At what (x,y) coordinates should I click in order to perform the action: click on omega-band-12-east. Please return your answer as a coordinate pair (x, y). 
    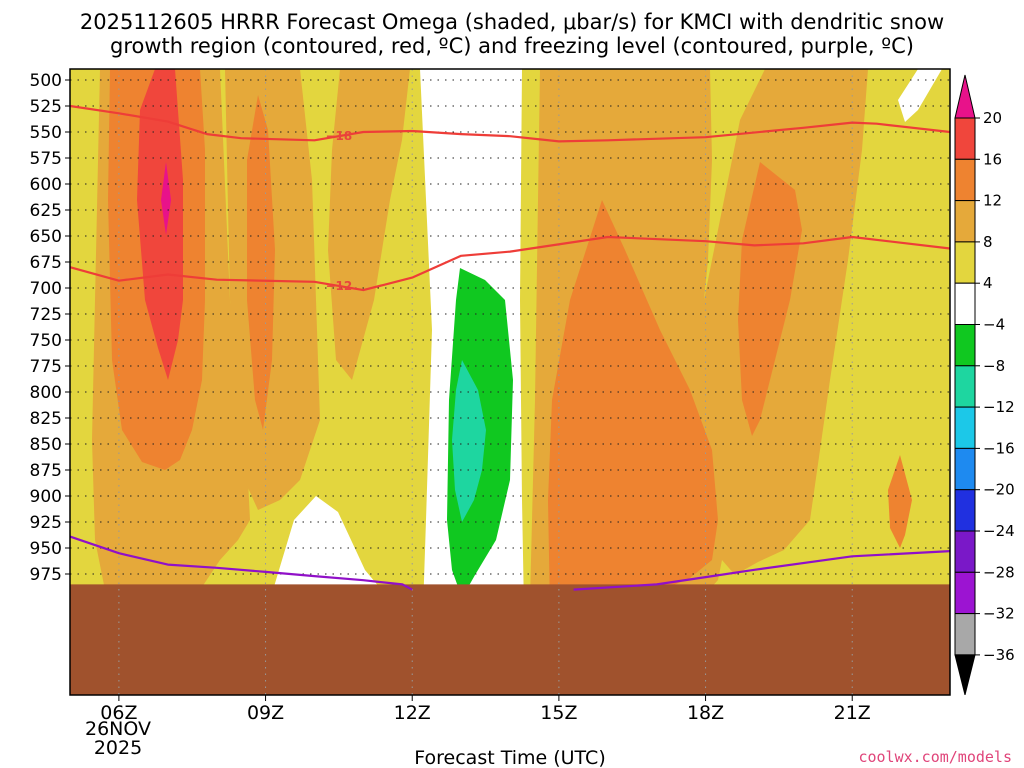
    Looking at the image, I should click on (633, 410).